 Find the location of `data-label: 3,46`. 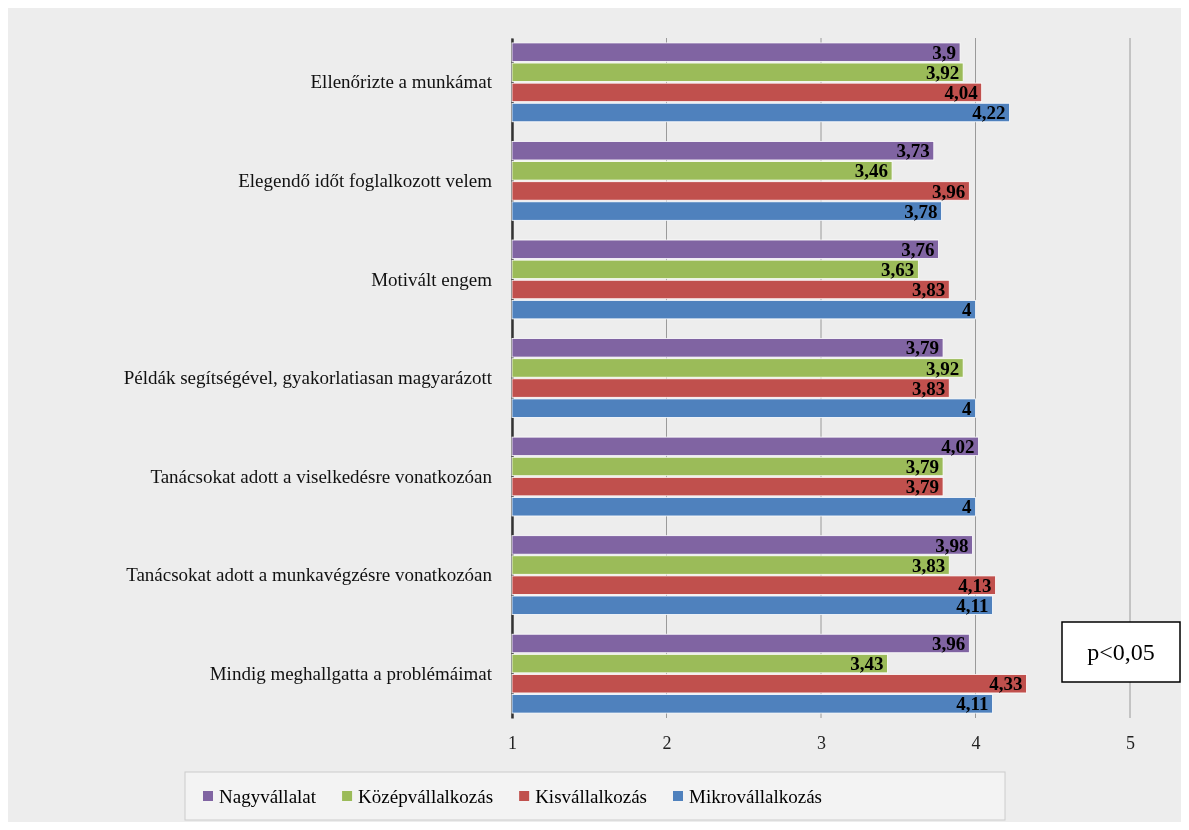

data-label: 3,46 is located at coordinates (871, 171).